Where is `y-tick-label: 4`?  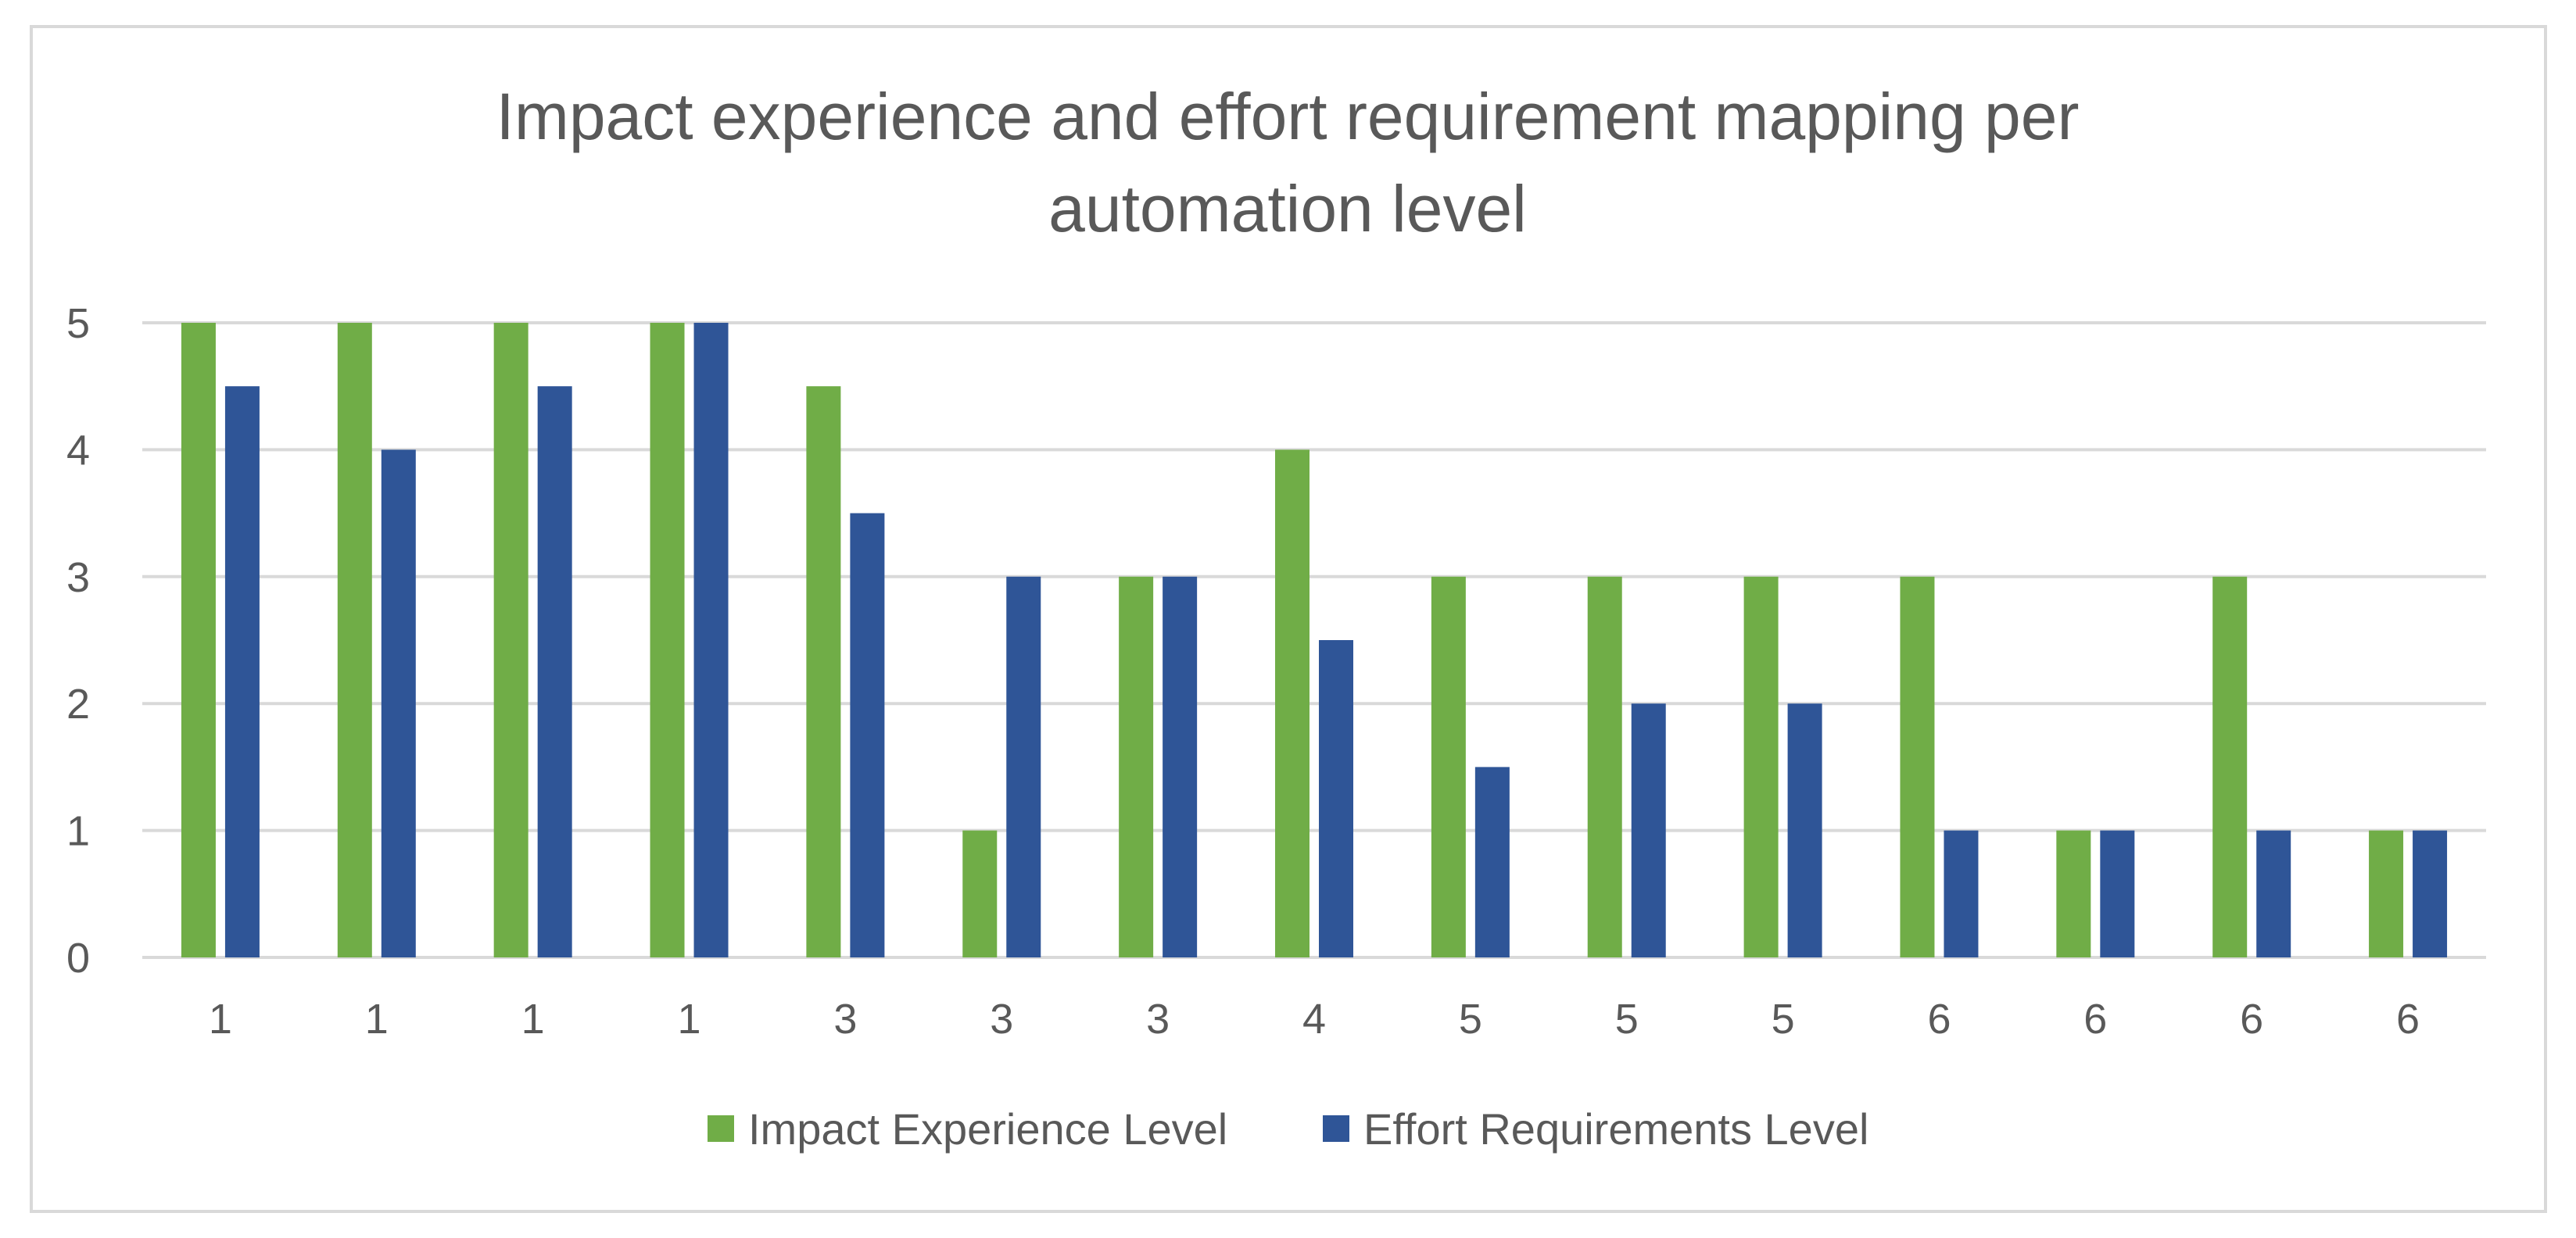 y-tick-label: 4 is located at coordinates (78, 450).